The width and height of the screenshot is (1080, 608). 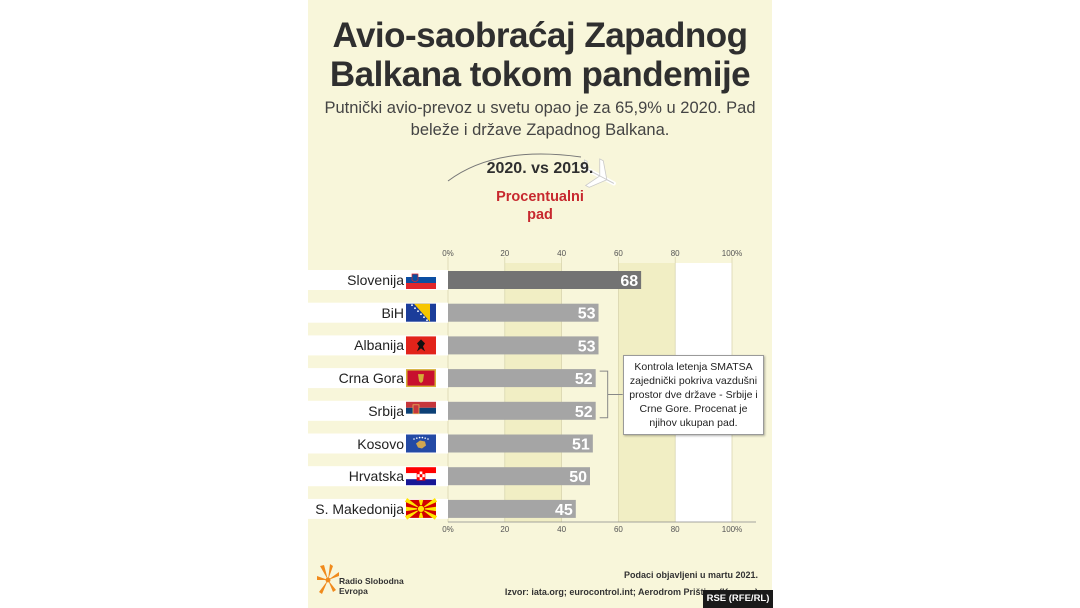 What do you see at coordinates (375, 280) in the screenshot?
I see `category-label: Slovenija` at bounding box center [375, 280].